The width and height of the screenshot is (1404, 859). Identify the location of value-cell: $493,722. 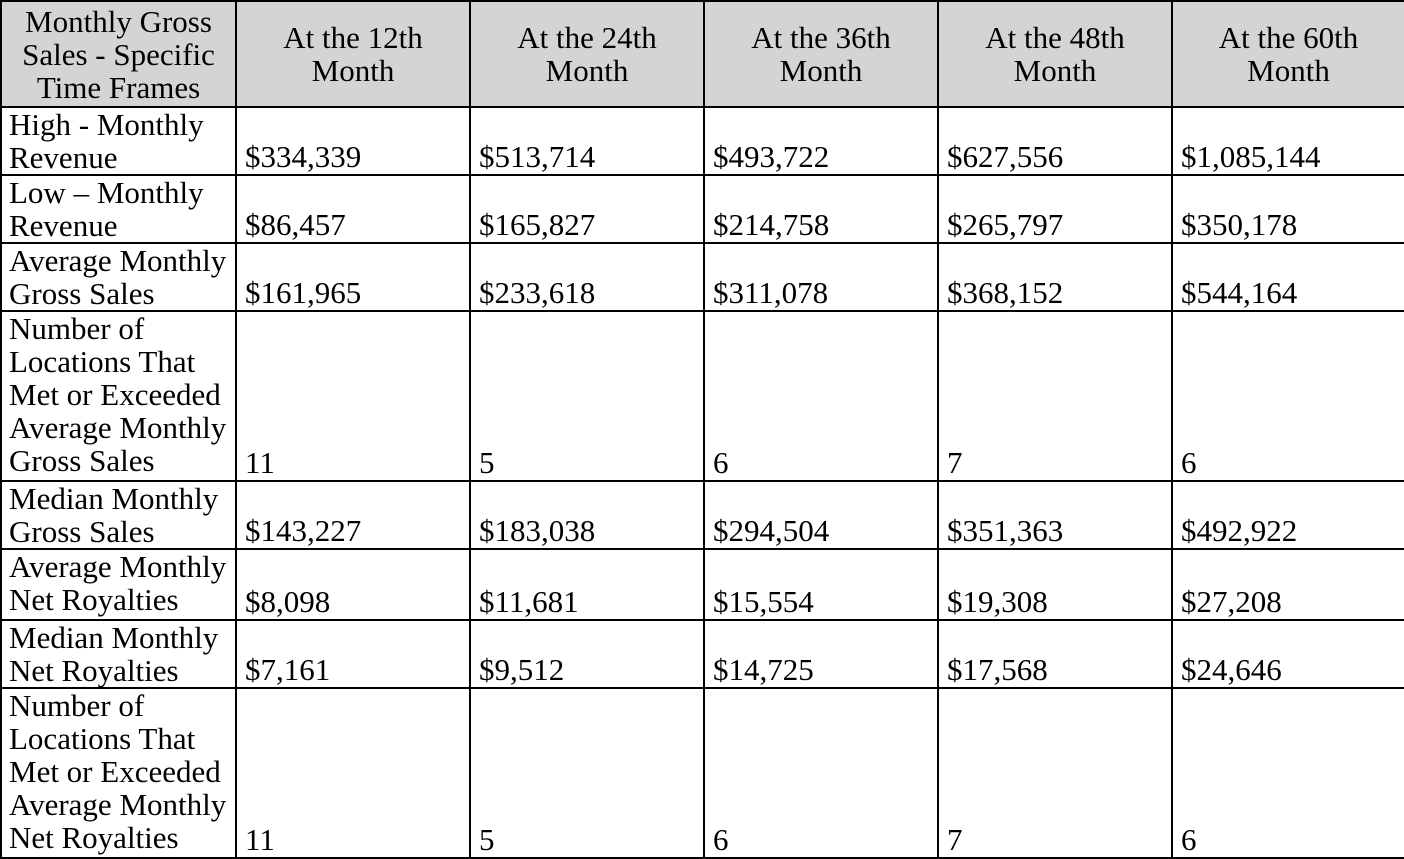
(821, 141).